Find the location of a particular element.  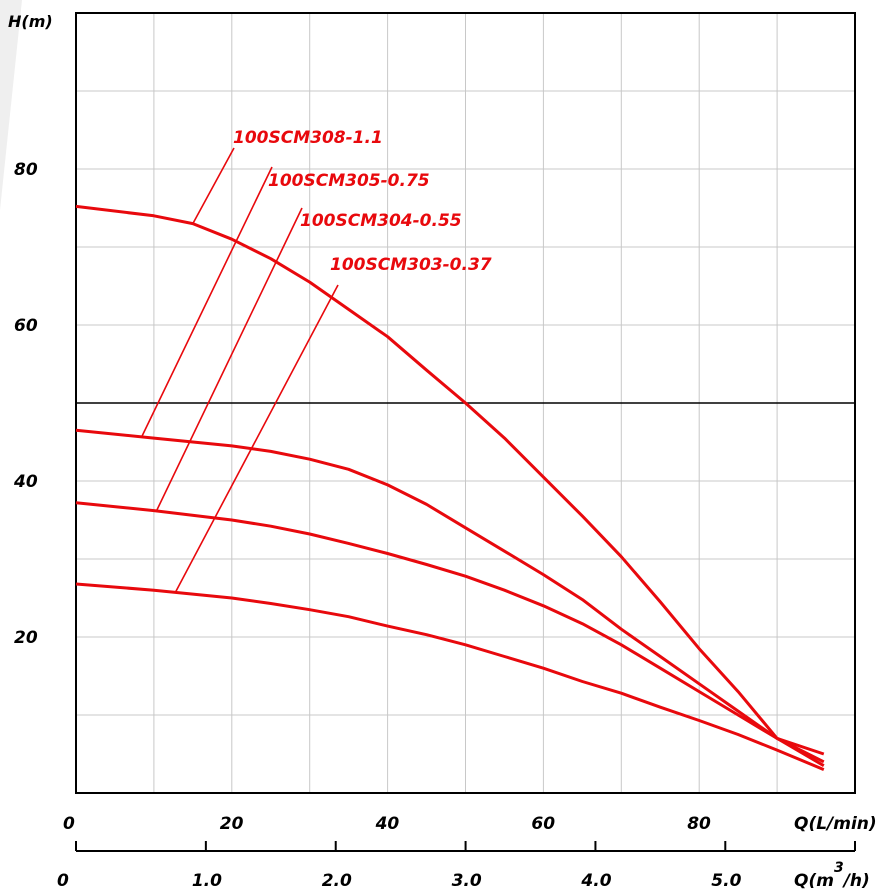

x-axis-title: Q(L/min) is located at coordinates (835, 824).